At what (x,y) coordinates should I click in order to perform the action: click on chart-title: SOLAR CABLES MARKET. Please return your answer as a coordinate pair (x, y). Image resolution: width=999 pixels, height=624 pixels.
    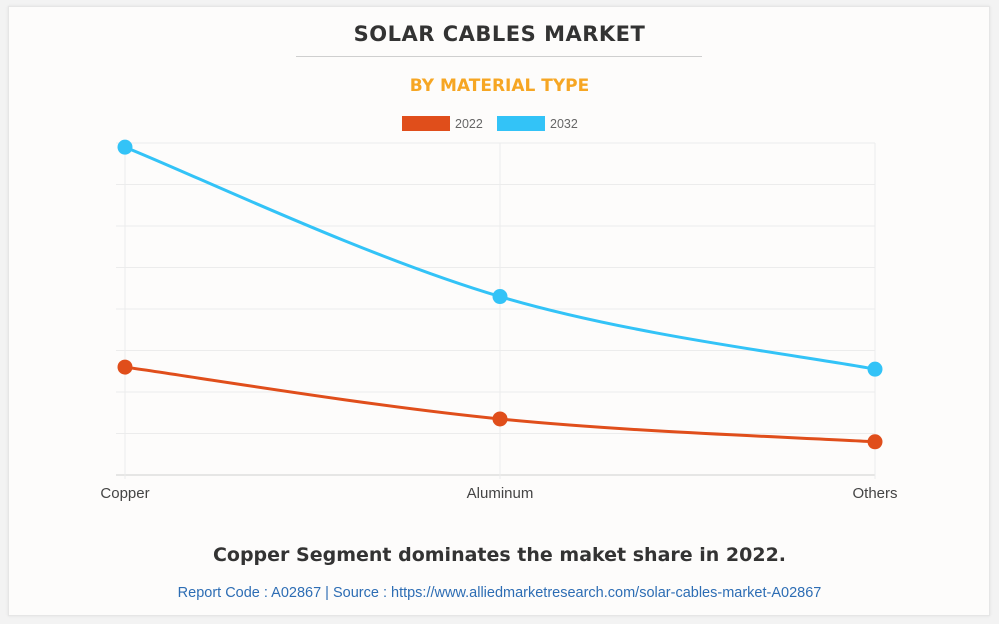
    Looking at the image, I should click on (499, 34).